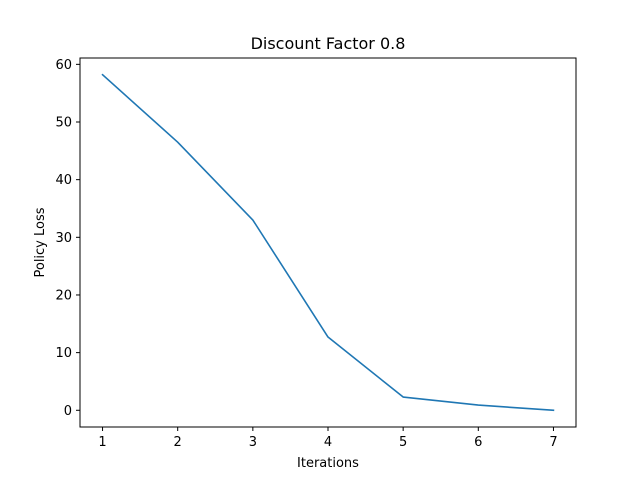  What do you see at coordinates (553, 442) in the screenshot?
I see `x-tick-label: 7` at bounding box center [553, 442].